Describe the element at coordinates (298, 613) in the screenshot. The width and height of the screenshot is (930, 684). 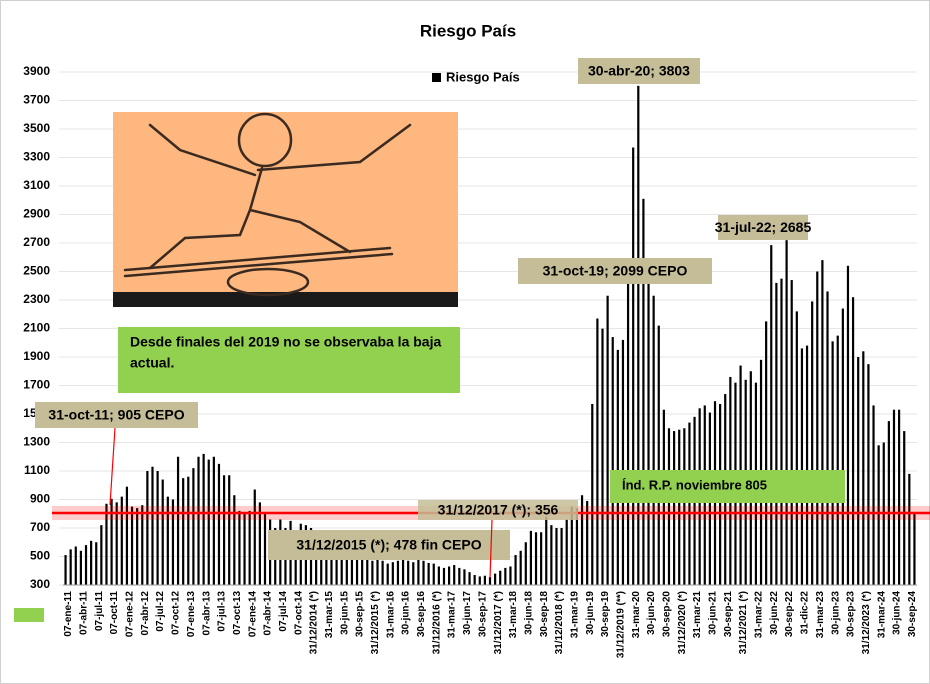
I see `x-tick-label: 07-oct-14` at that location.